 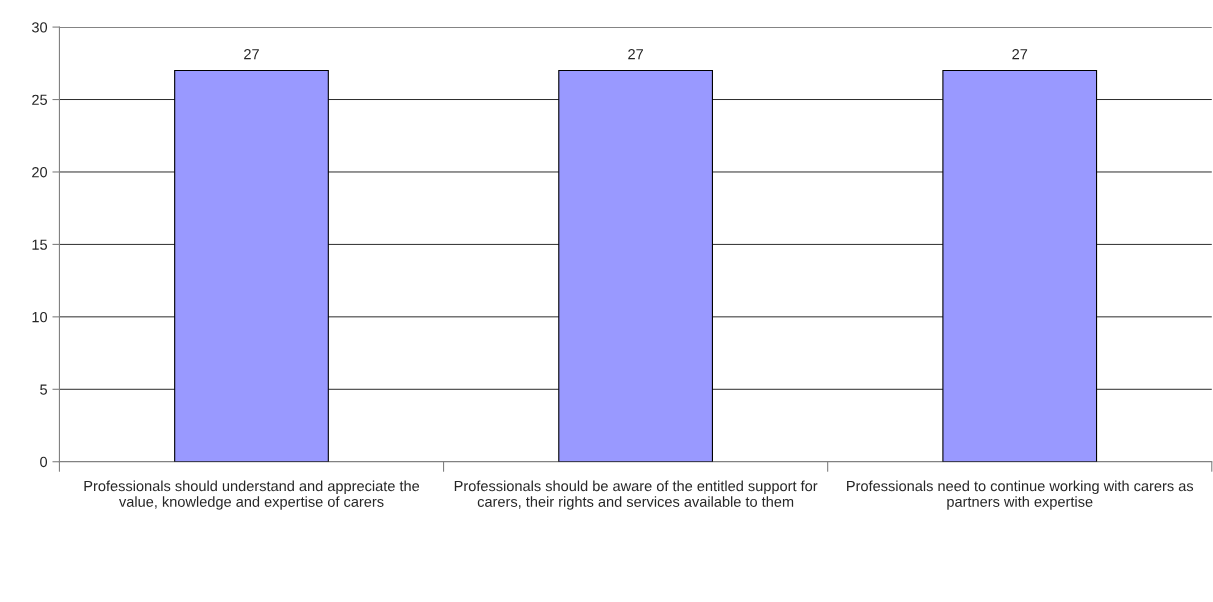 What do you see at coordinates (40, 99) in the screenshot?
I see `y-tick-label: 25` at bounding box center [40, 99].